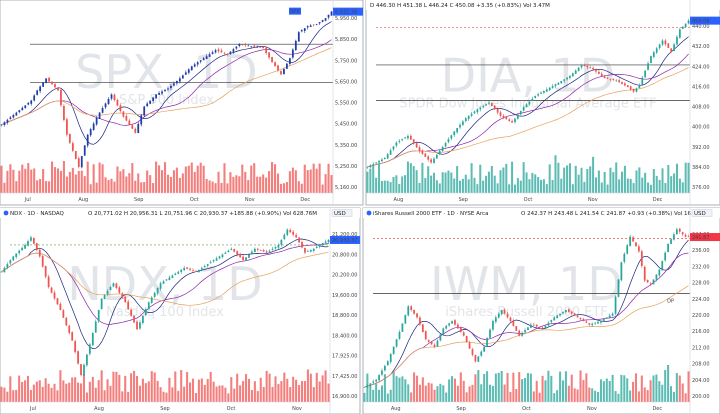 The width and height of the screenshot is (720, 414). What do you see at coordinates (701, 348) in the screenshot?
I see `iwm-y-tick: 212.00` at bounding box center [701, 348].